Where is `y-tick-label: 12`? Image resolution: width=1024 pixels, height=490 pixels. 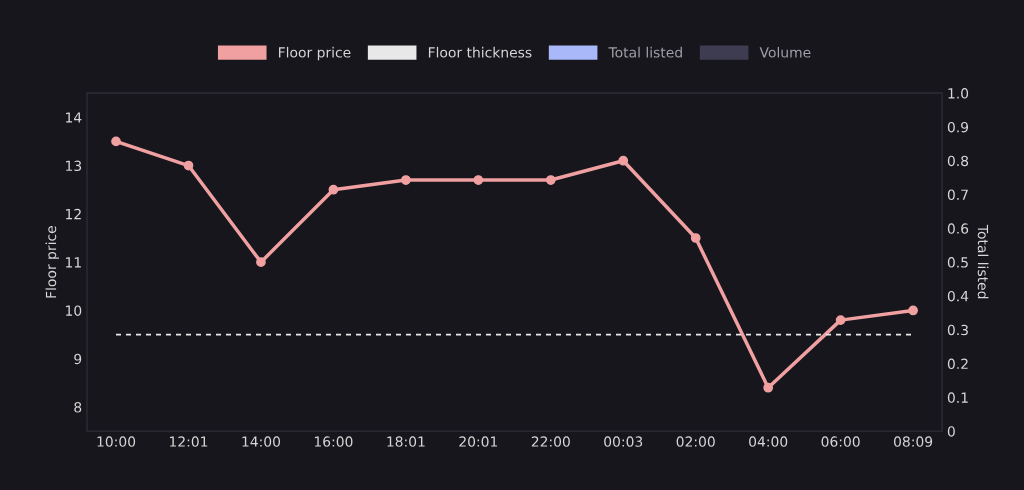
y-tick-label: 12 is located at coordinates (73, 214).